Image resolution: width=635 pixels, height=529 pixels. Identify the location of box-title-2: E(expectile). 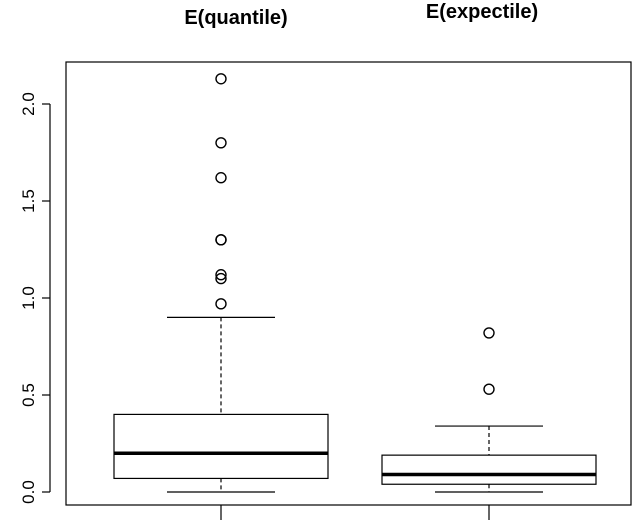
(482, 12).